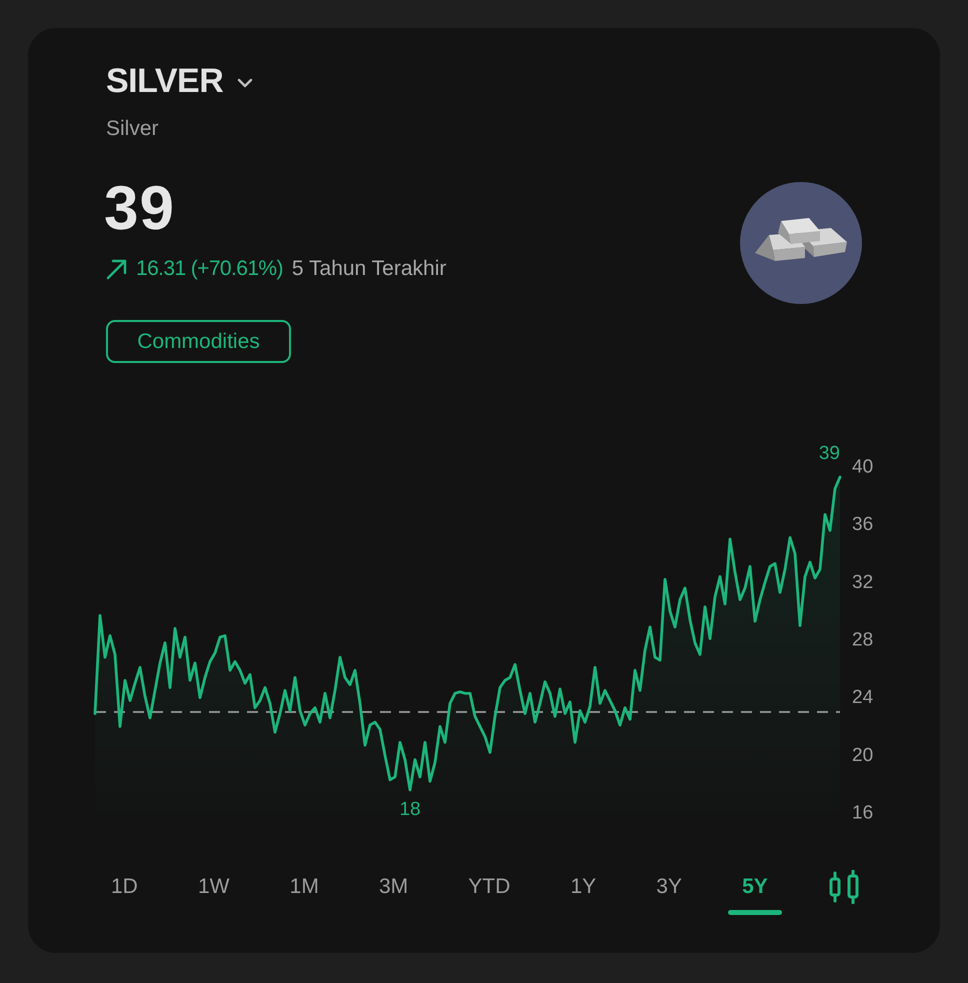  What do you see at coordinates (863, 755) in the screenshot?
I see `y-tick-label: 20` at bounding box center [863, 755].